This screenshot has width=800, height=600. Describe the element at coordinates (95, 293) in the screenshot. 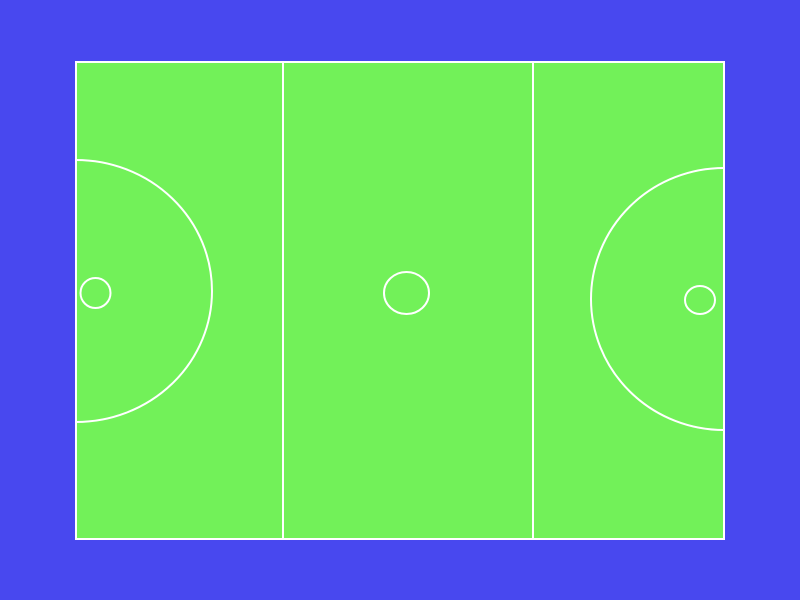

I see `left-goal-post` at that location.